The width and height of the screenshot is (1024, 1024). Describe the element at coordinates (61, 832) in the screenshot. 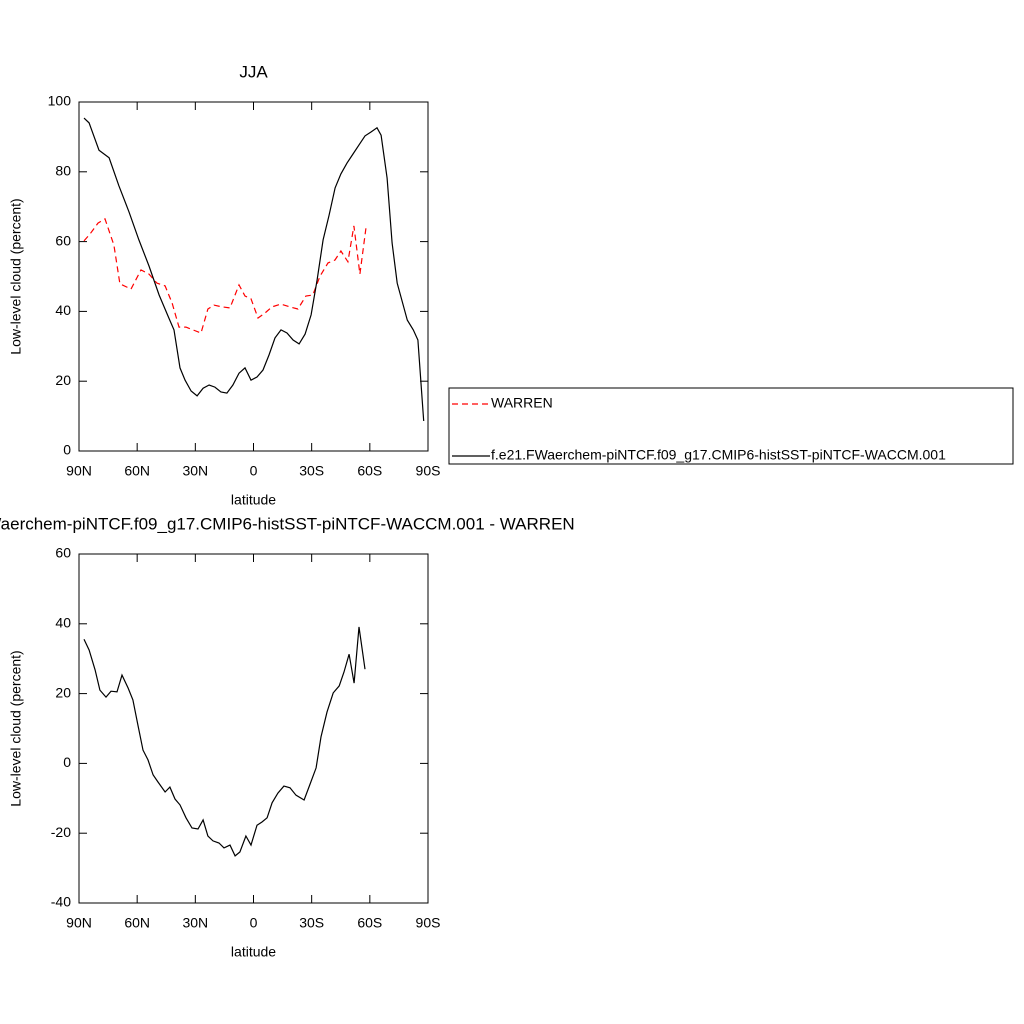

I see `y-tick-label: -20` at that location.